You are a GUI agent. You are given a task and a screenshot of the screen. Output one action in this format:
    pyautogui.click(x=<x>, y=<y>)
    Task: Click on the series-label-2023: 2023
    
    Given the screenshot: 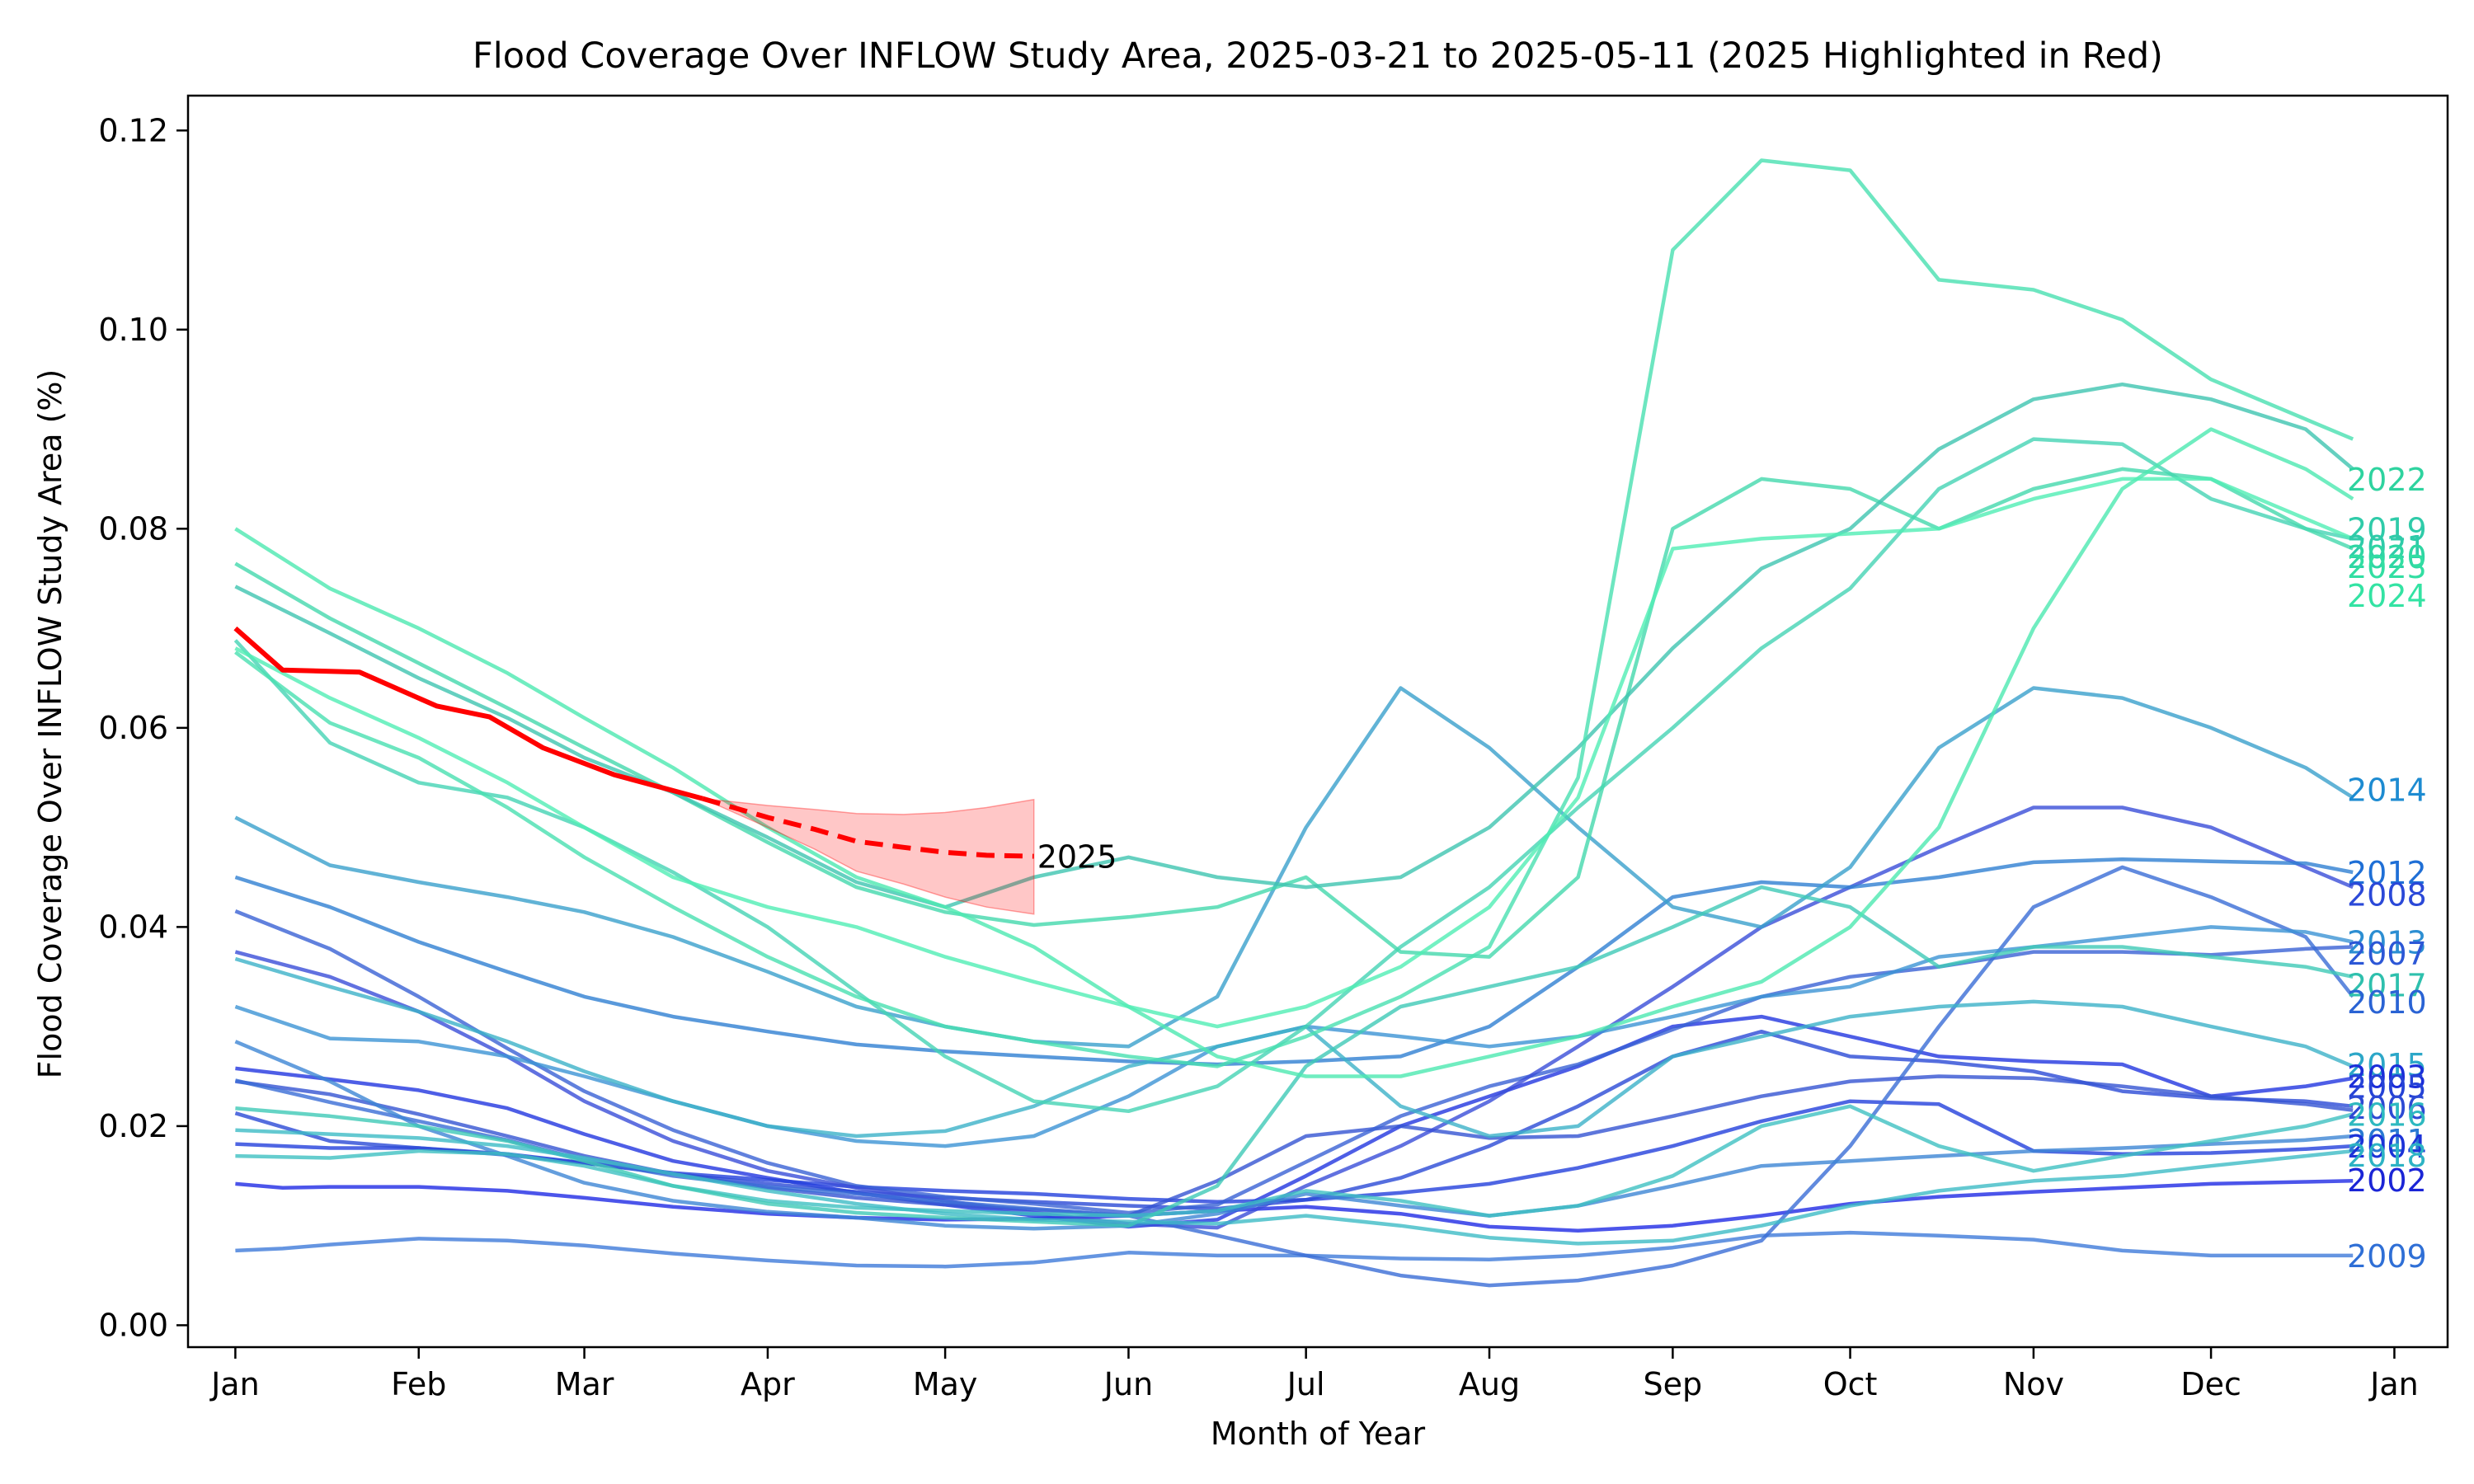 What is the action you would take?
    pyautogui.click(x=2387, y=567)
    